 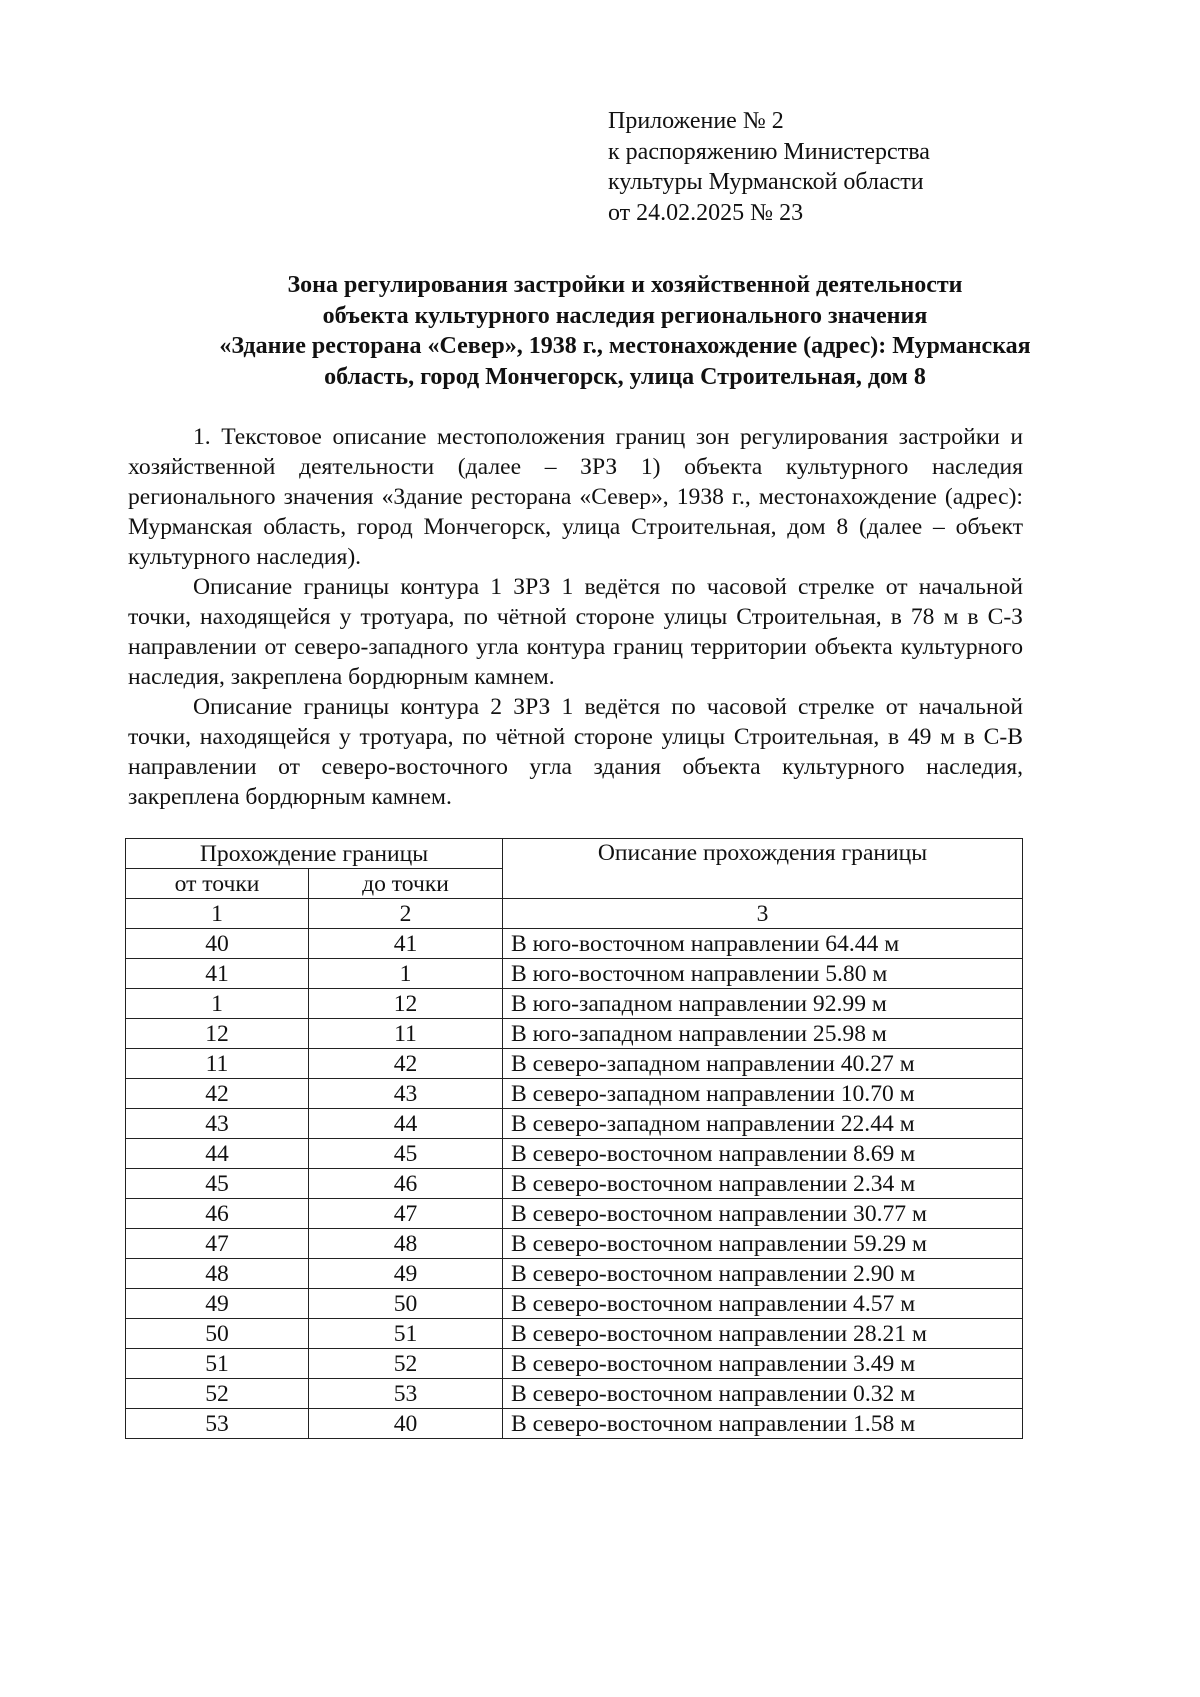 I want to click on description-cell: В северо-восточном направлении 28.21 м, so click(x=762, y=1333).